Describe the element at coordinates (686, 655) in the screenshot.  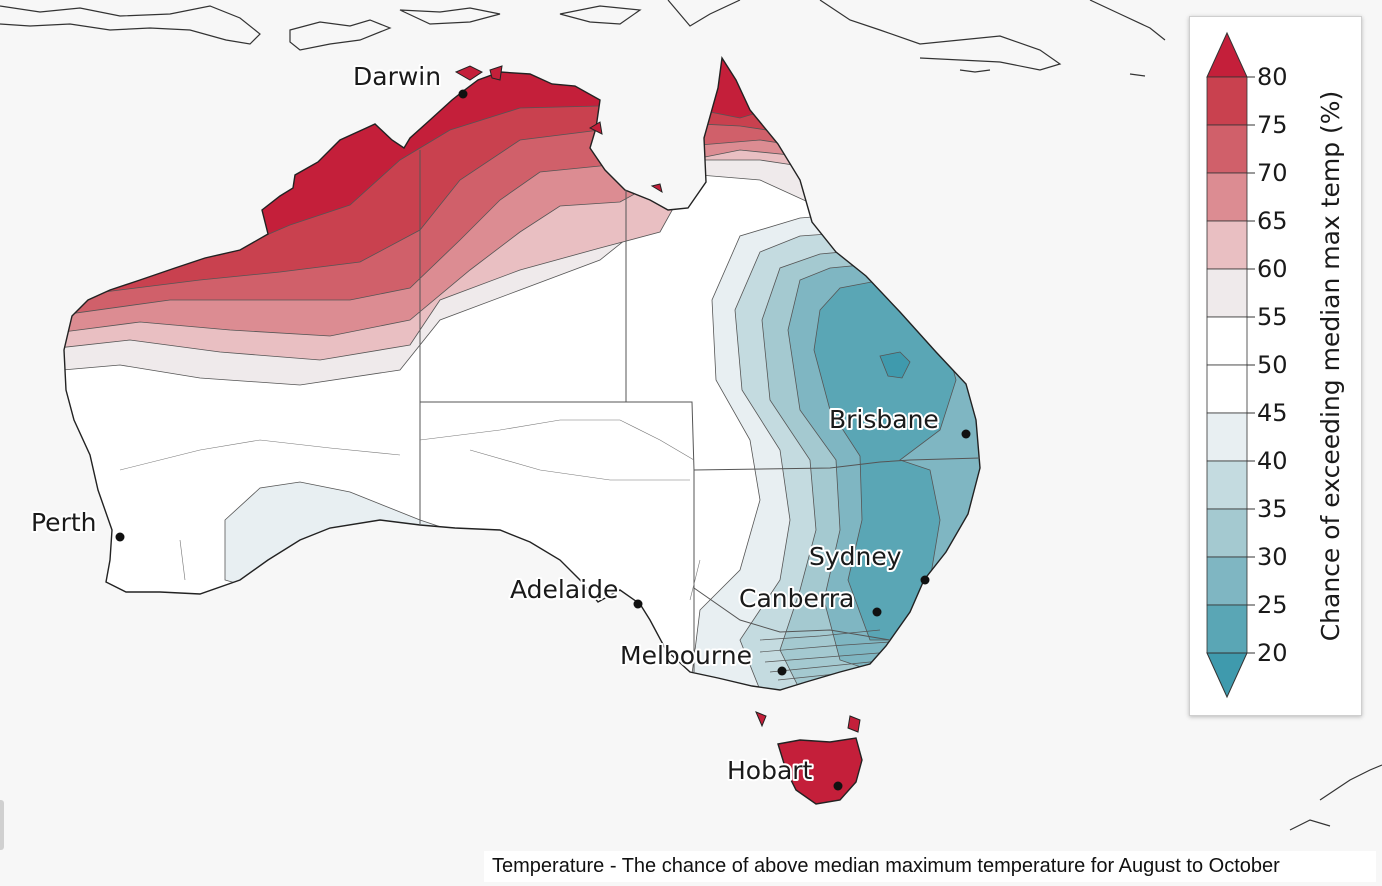
I see `melbourne-label: Melbourne` at that location.